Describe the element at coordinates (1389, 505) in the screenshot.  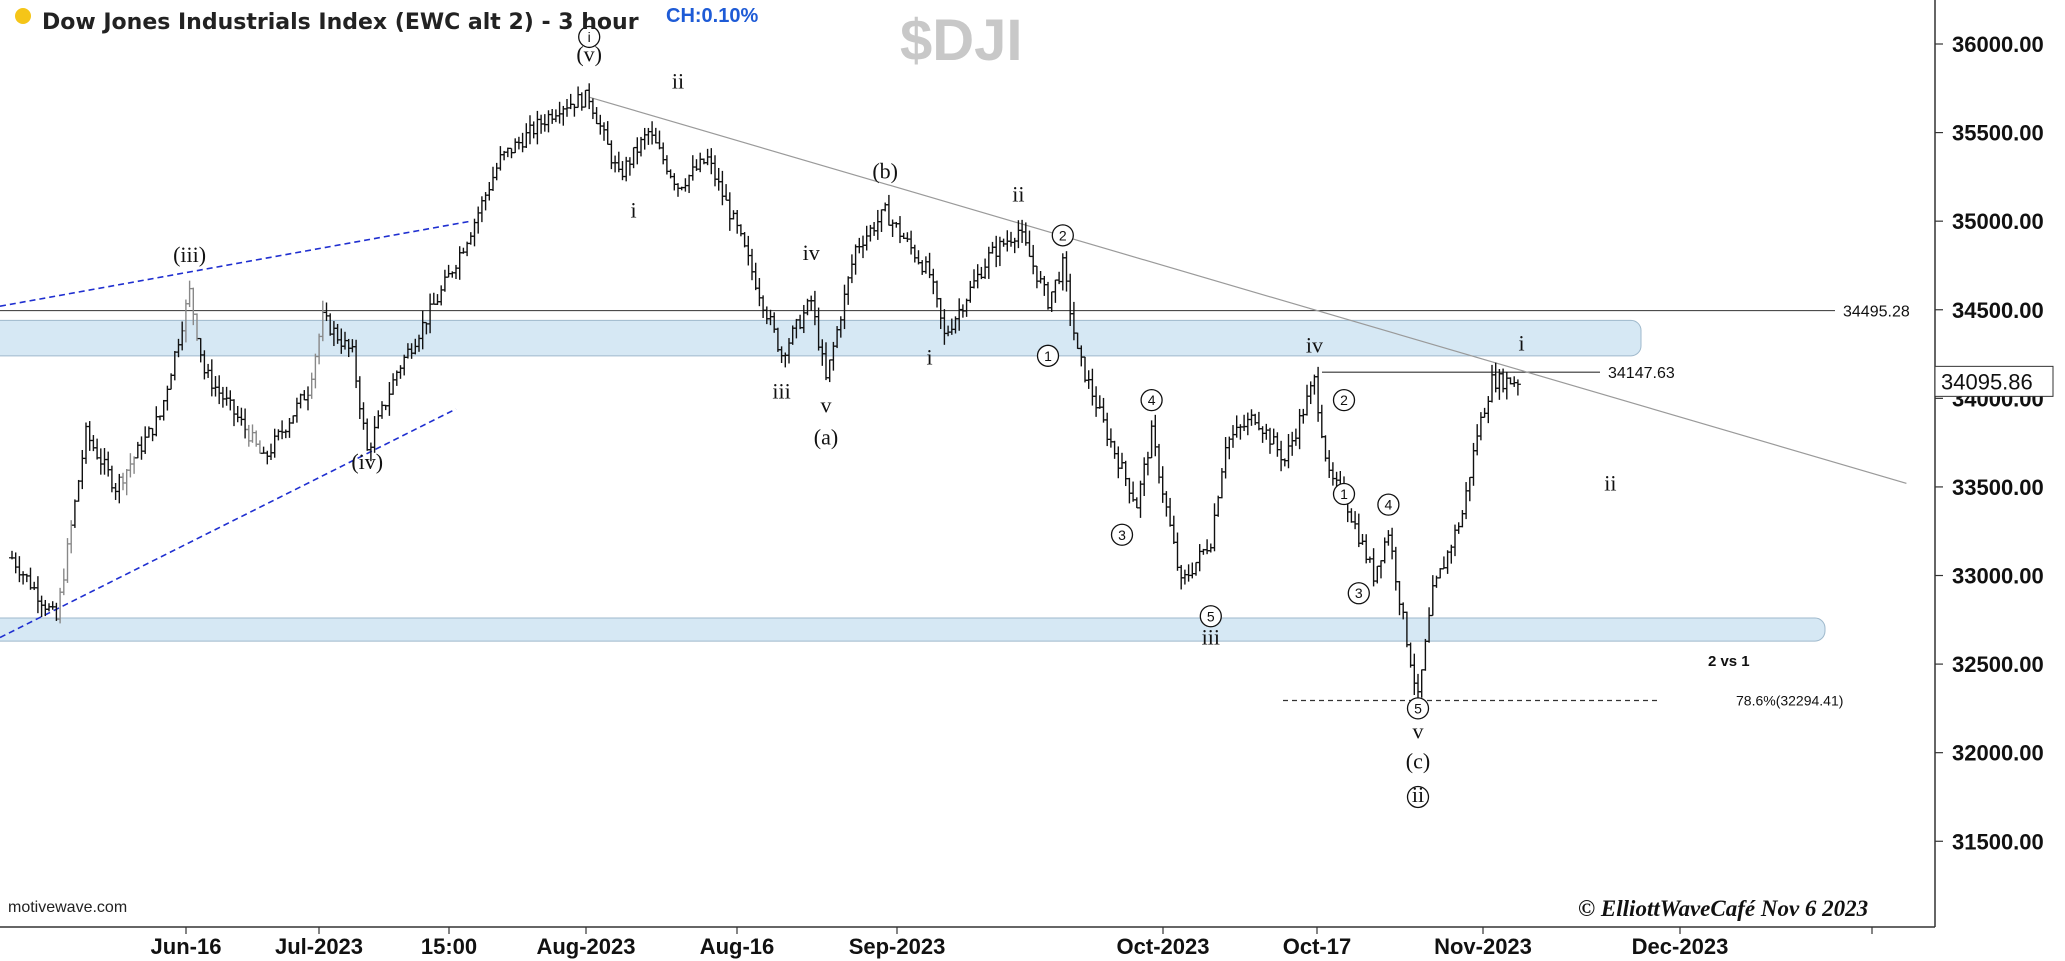
I see `svg-text: 4` at that location.